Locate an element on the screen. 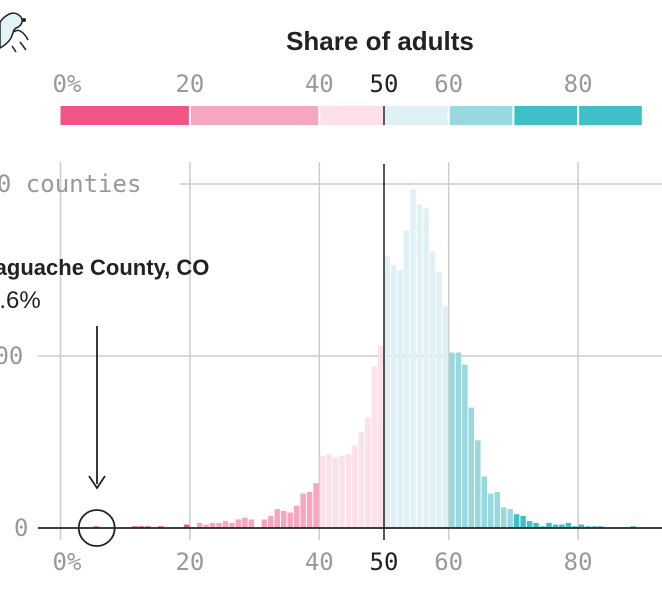 Image resolution: width=662 pixels, height=594 pixels. x-tick-label: 50 is located at coordinates (384, 562).